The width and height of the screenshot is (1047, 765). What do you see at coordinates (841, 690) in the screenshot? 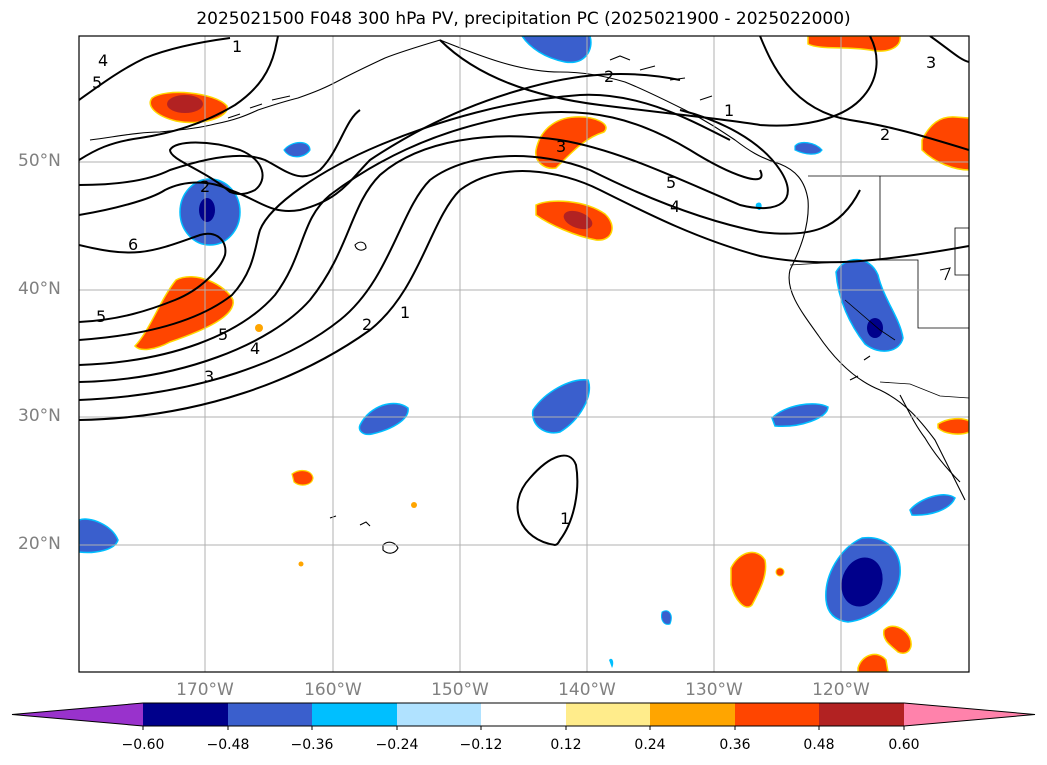
I see `lon-label-120w: 120°W` at bounding box center [841, 690].